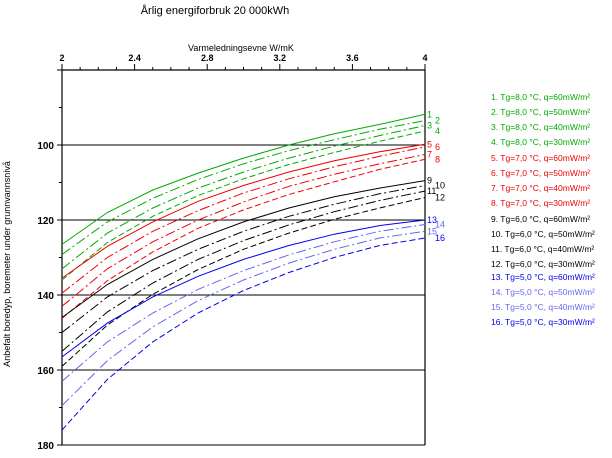 This screenshot has width=612, height=458. What do you see at coordinates (540, 97) in the screenshot?
I see `legend-entry: 1. Tg=8,0 °C, q=60mW/m²` at bounding box center [540, 97].